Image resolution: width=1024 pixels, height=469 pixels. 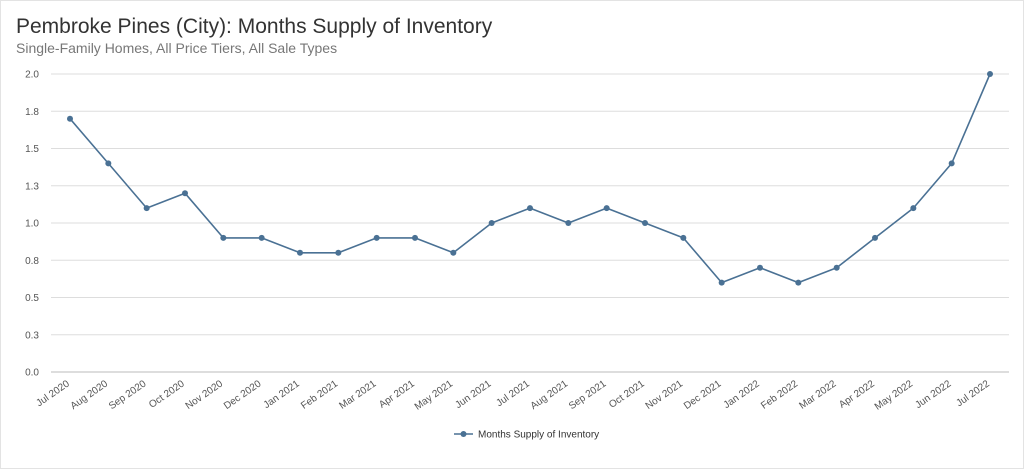 I want to click on x-tick-label: Dec 2021, so click(x=703, y=395).